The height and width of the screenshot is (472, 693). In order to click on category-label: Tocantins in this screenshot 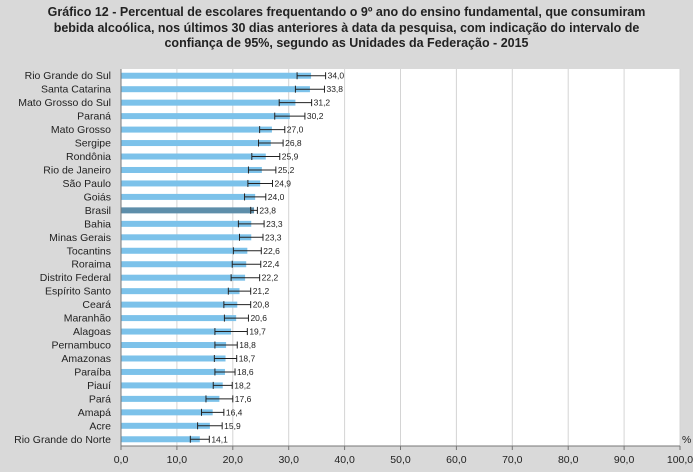, I will do `click(89, 251)`.